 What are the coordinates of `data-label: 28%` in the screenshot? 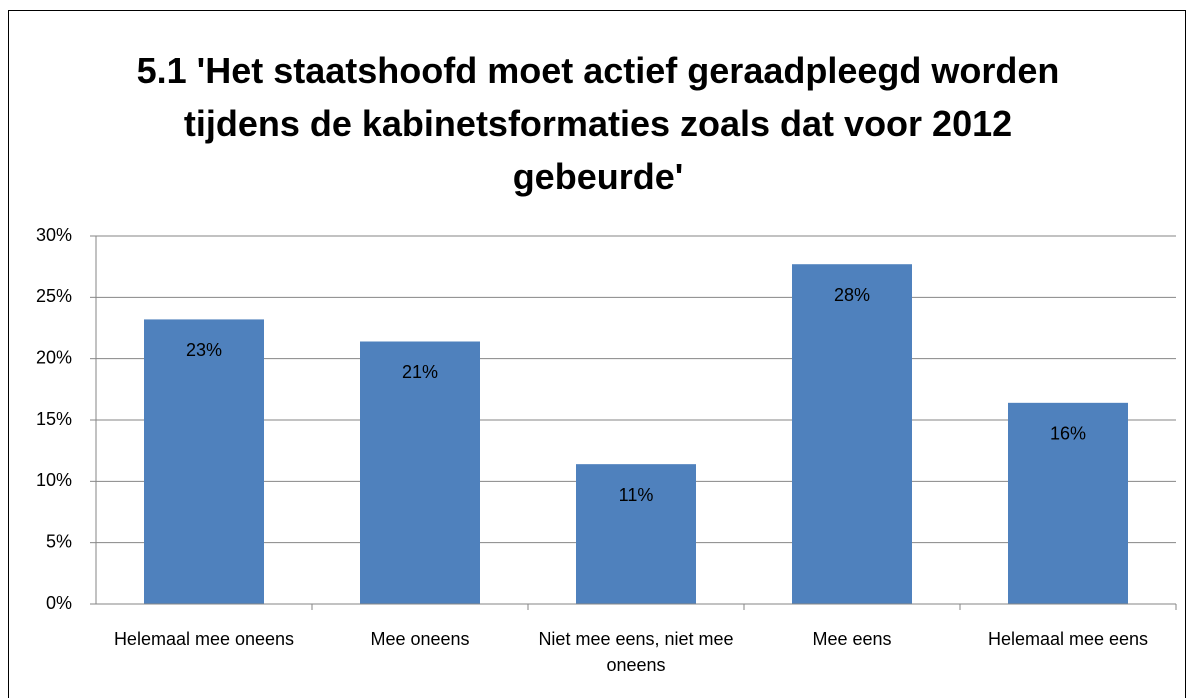 It's located at (852, 295).